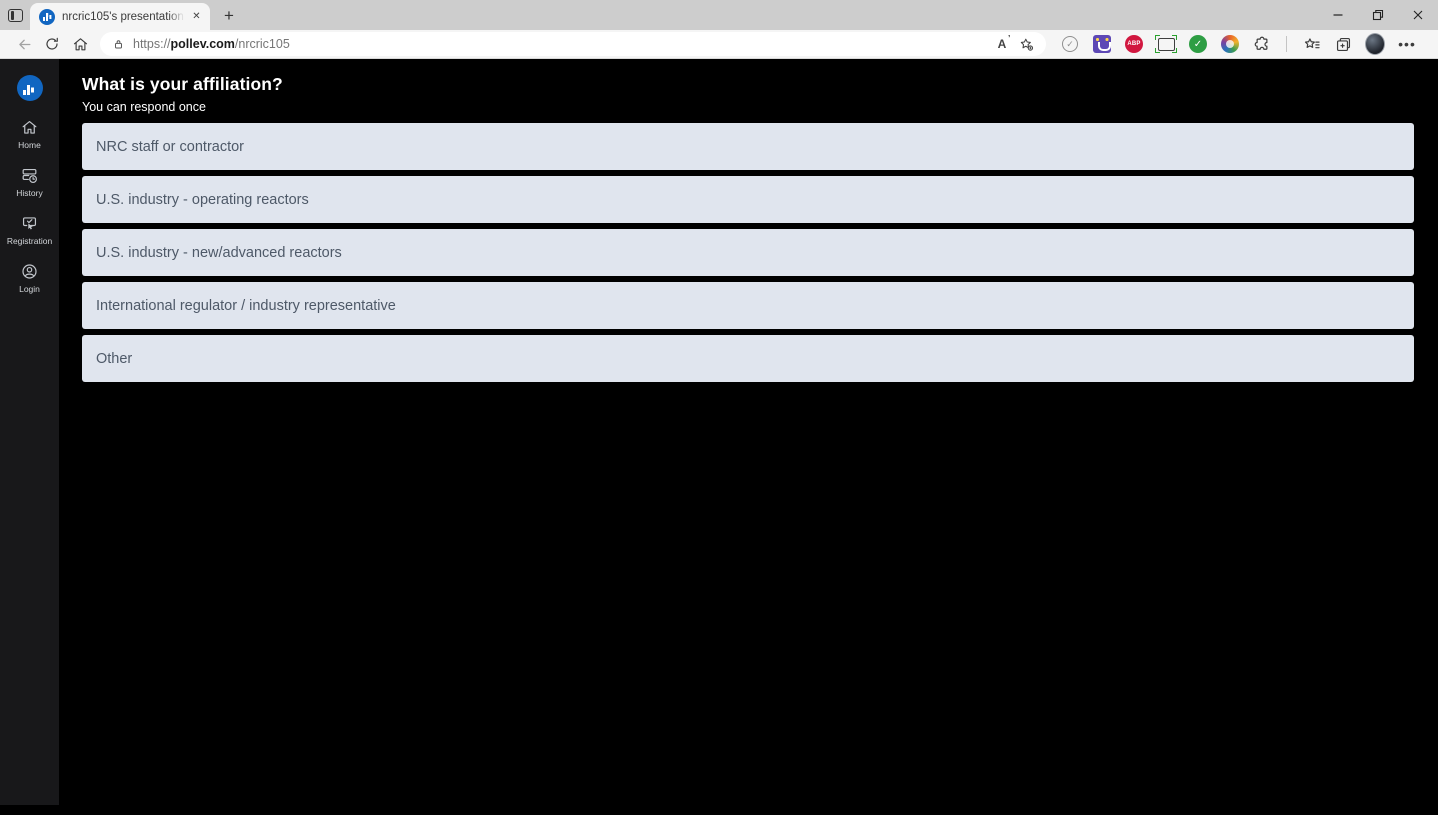 This screenshot has width=1438, height=815. What do you see at coordinates (182, 84) in the screenshot?
I see `poll-question: What is your affiliation?` at bounding box center [182, 84].